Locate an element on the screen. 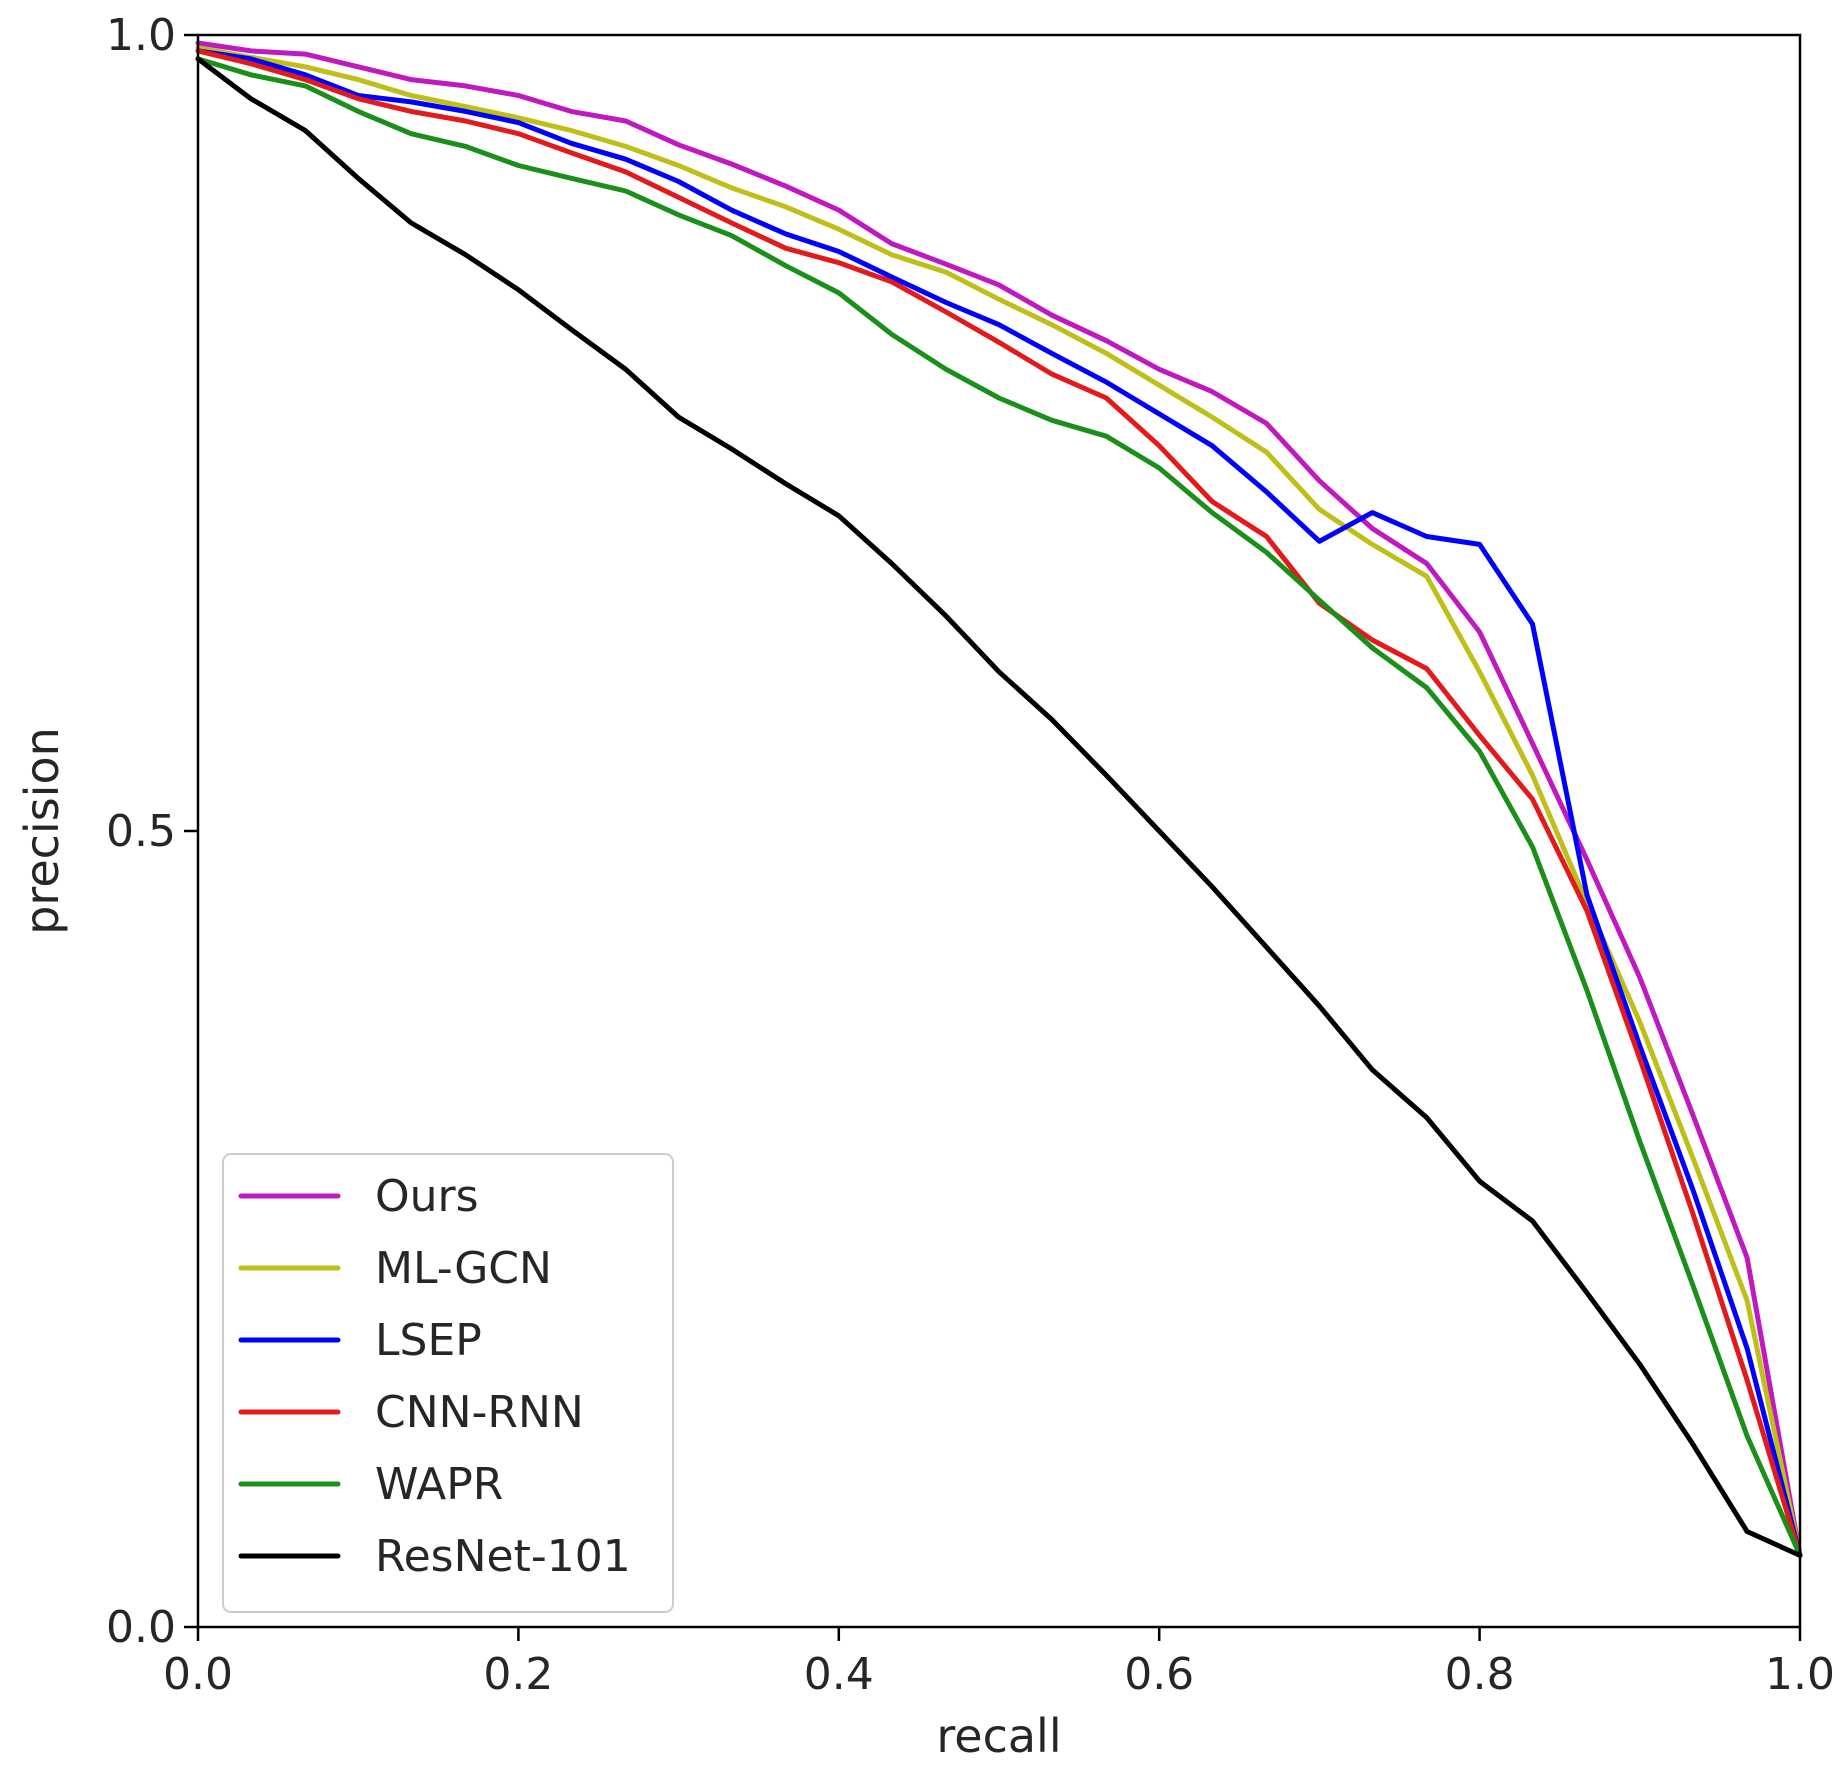  x-tick-label: 0.0 is located at coordinates (198, 1674).